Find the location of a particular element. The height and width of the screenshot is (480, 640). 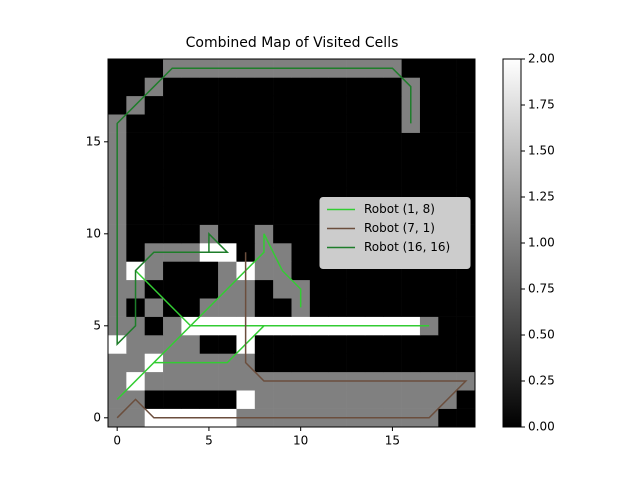

colorbar-tick-label: 0.75 is located at coordinates (541, 289).